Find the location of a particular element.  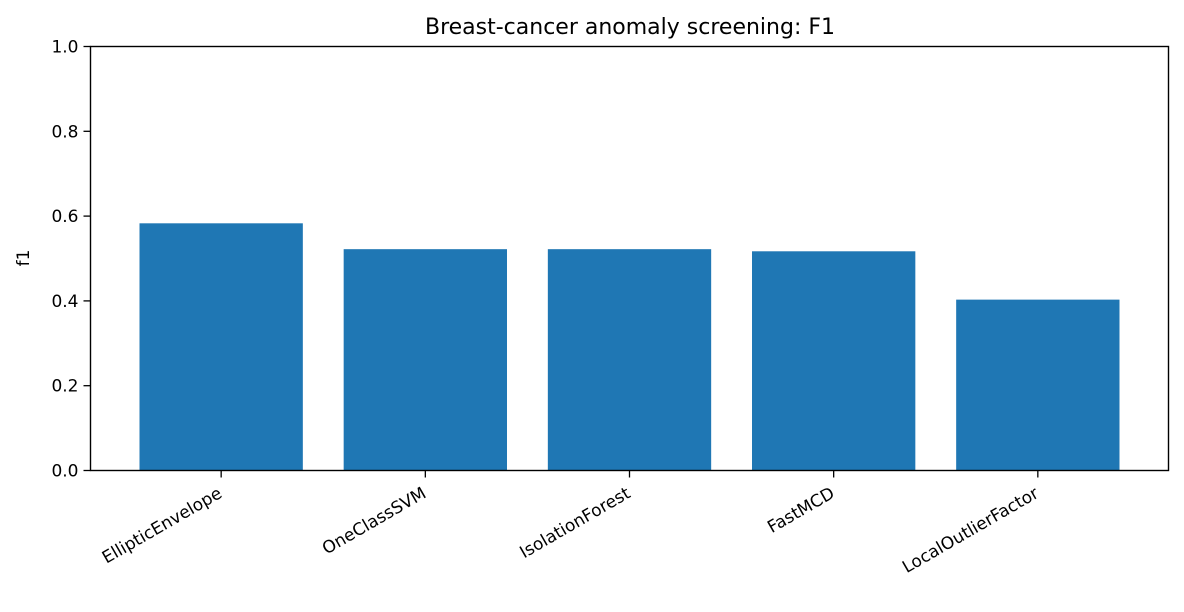

chart-title: Breast-cancer anomaly screening: F1 is located at coordinates (630, 27).